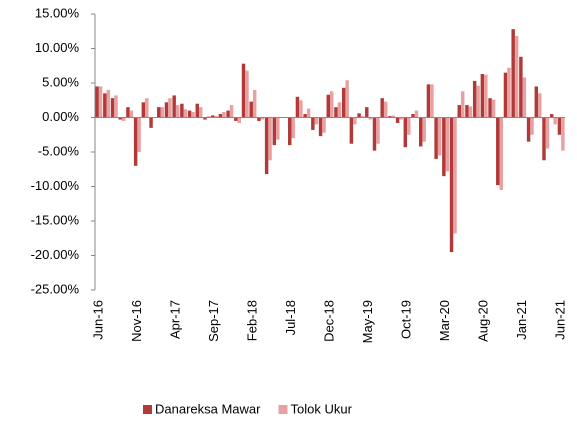 Image resolution: width=577 pixels, height=421 pixels. What do you see at coordinates (405, 319) in the screenshot?
I see `x-tick-label: Oct-19` at bounding box center [405, 319].